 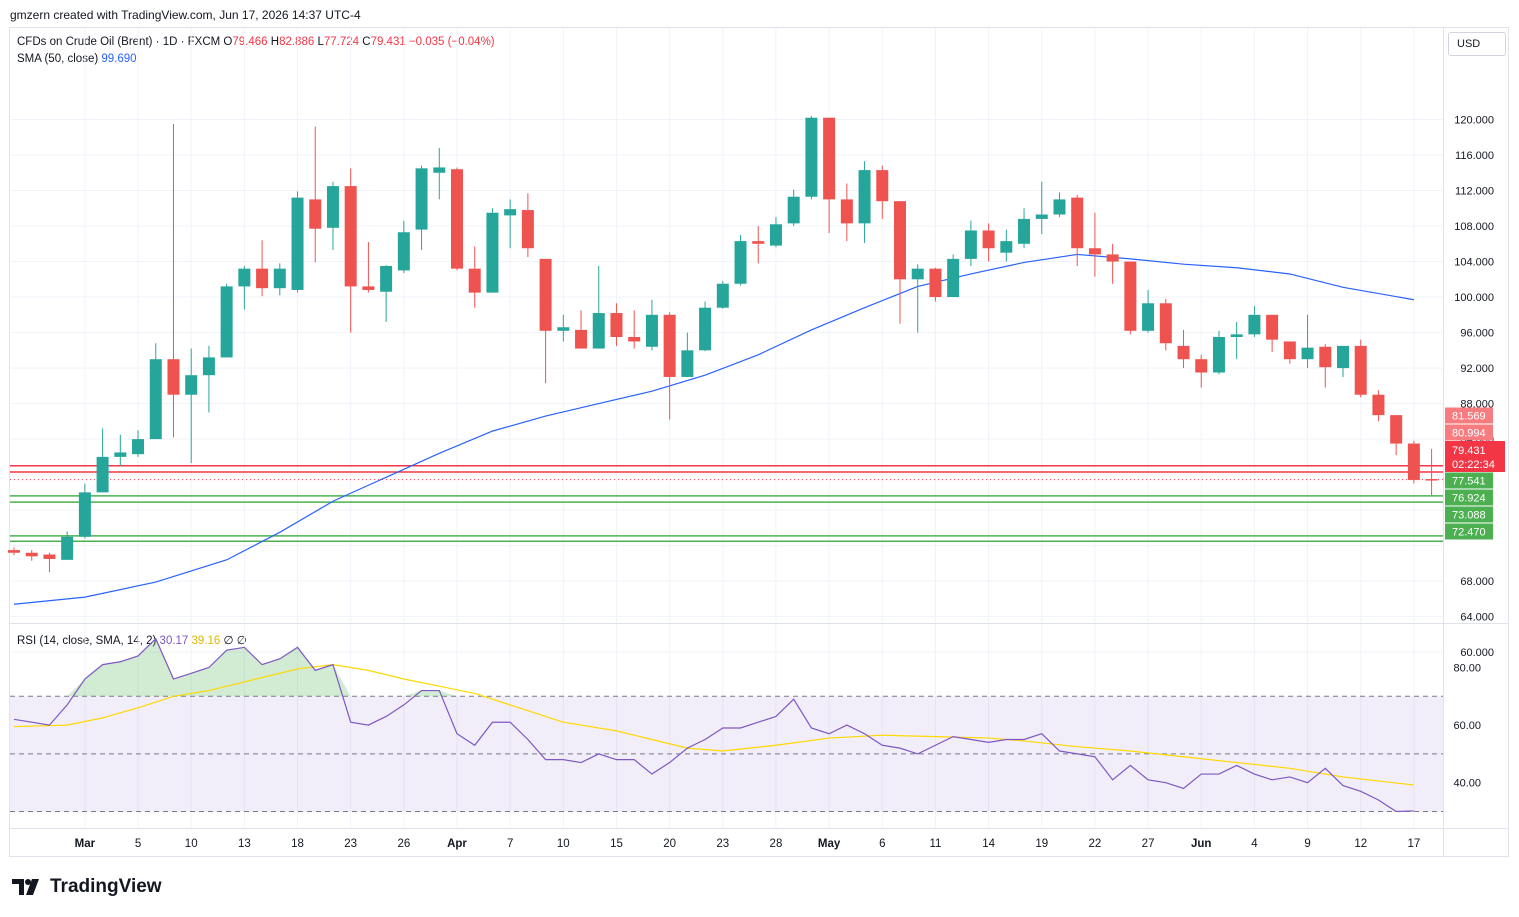 I want to click on time-tick-label: 26, so click(x=403, y=844).